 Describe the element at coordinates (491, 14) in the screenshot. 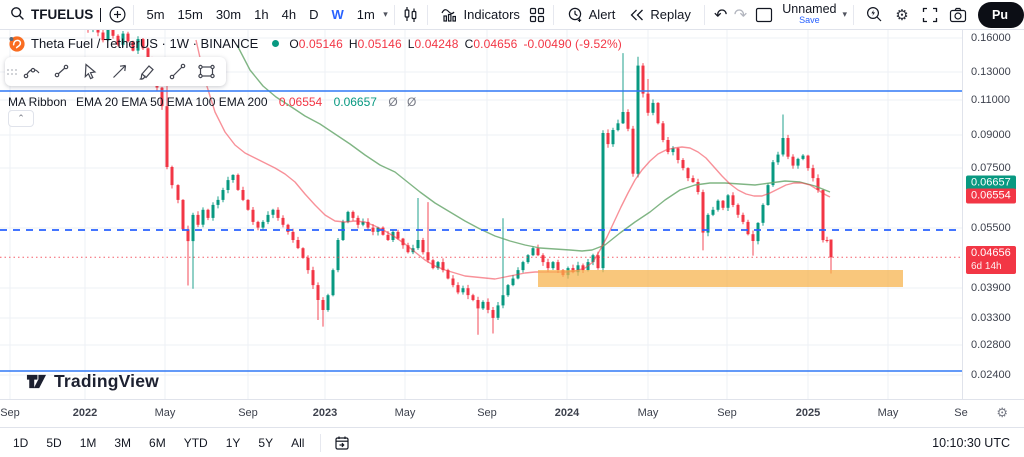

I see `indicators-label: Indicators` at that location.